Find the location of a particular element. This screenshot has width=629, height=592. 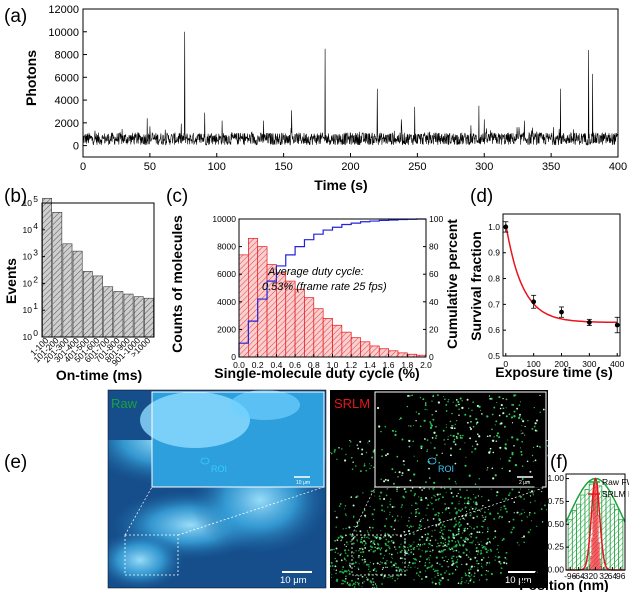

raw-profile-bar is located at coordinates (574, 540).